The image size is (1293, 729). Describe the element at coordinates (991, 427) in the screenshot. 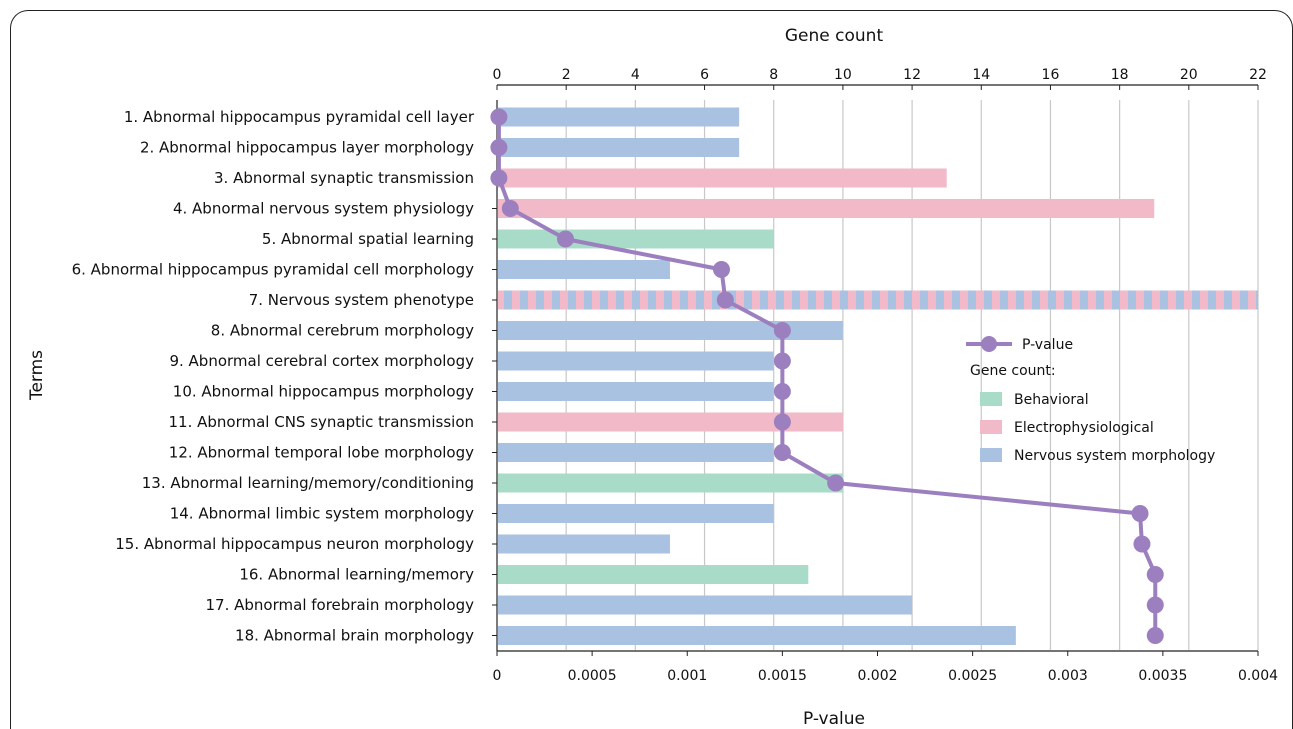

I see `legend-swatch-electro` at that location.